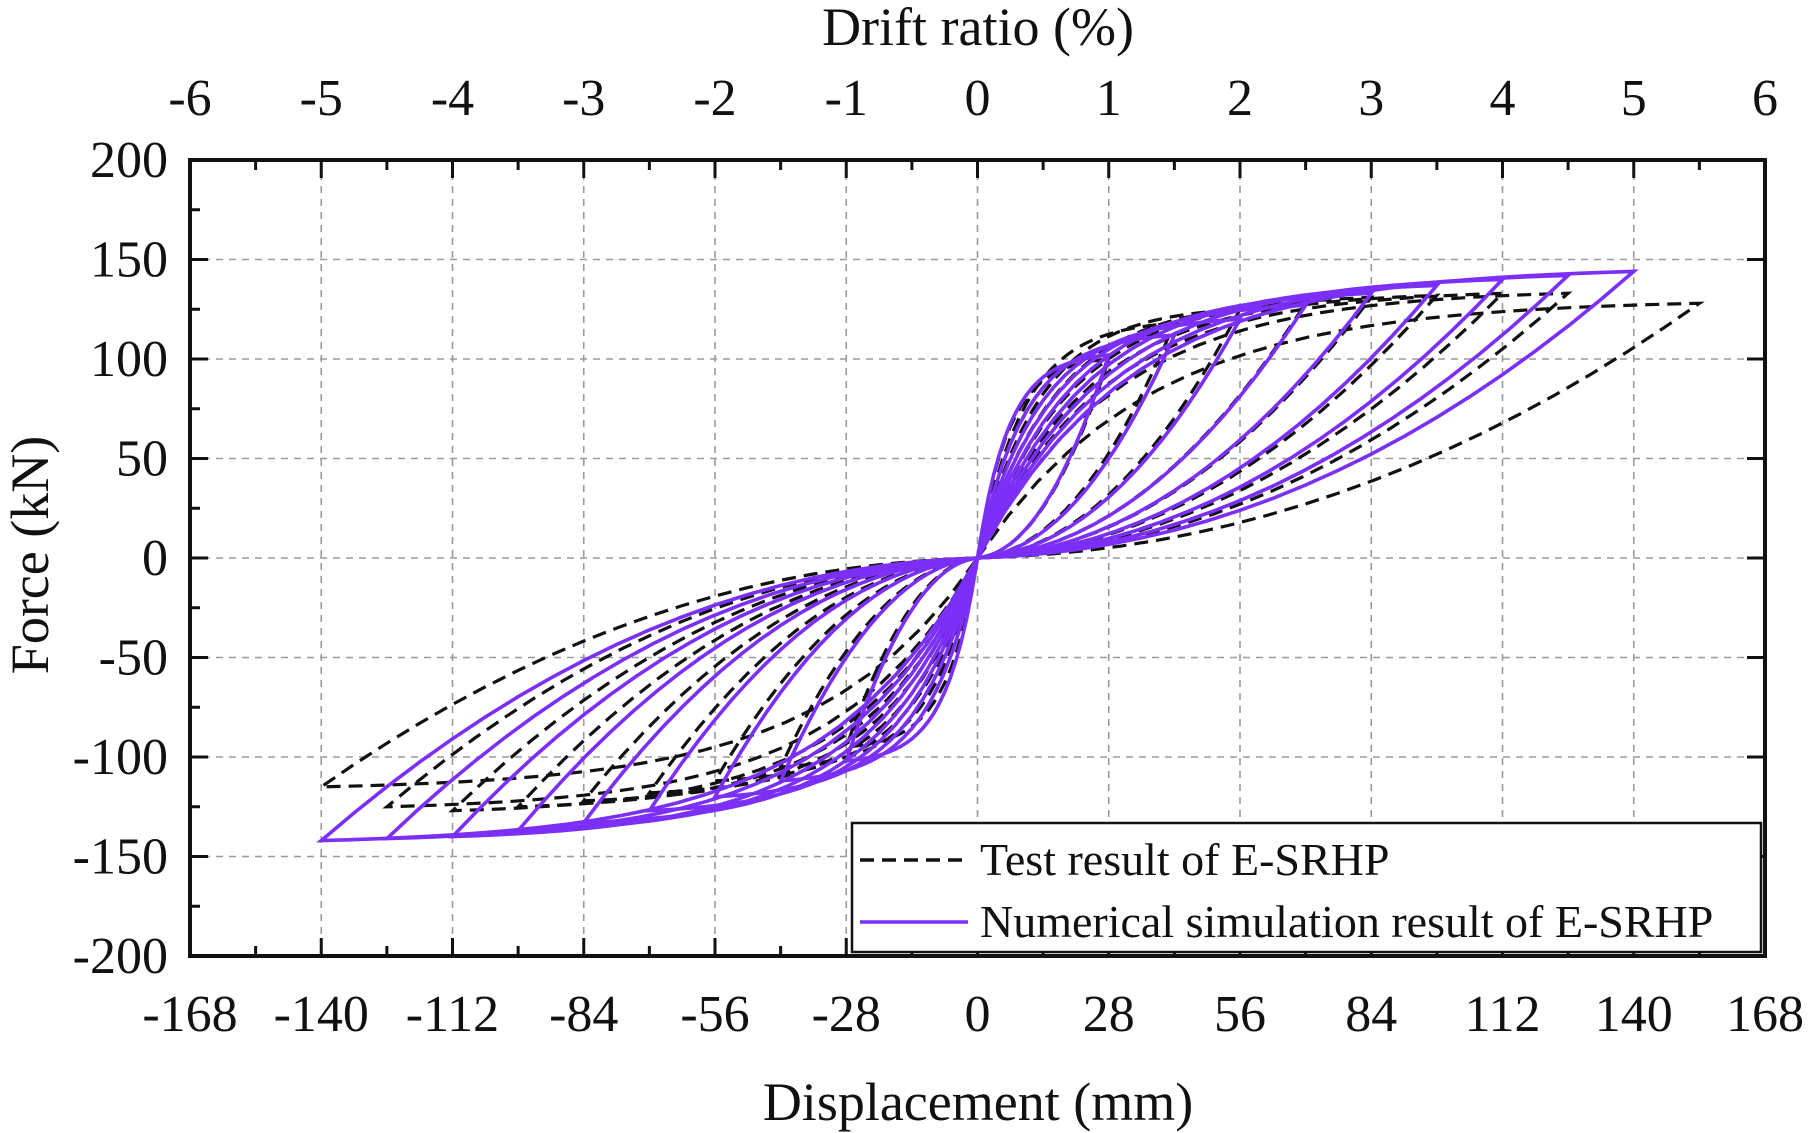  Describe the element at coordinates (1109, 1014) in the screenshot. I see `x-tick-label: 28` at that location.